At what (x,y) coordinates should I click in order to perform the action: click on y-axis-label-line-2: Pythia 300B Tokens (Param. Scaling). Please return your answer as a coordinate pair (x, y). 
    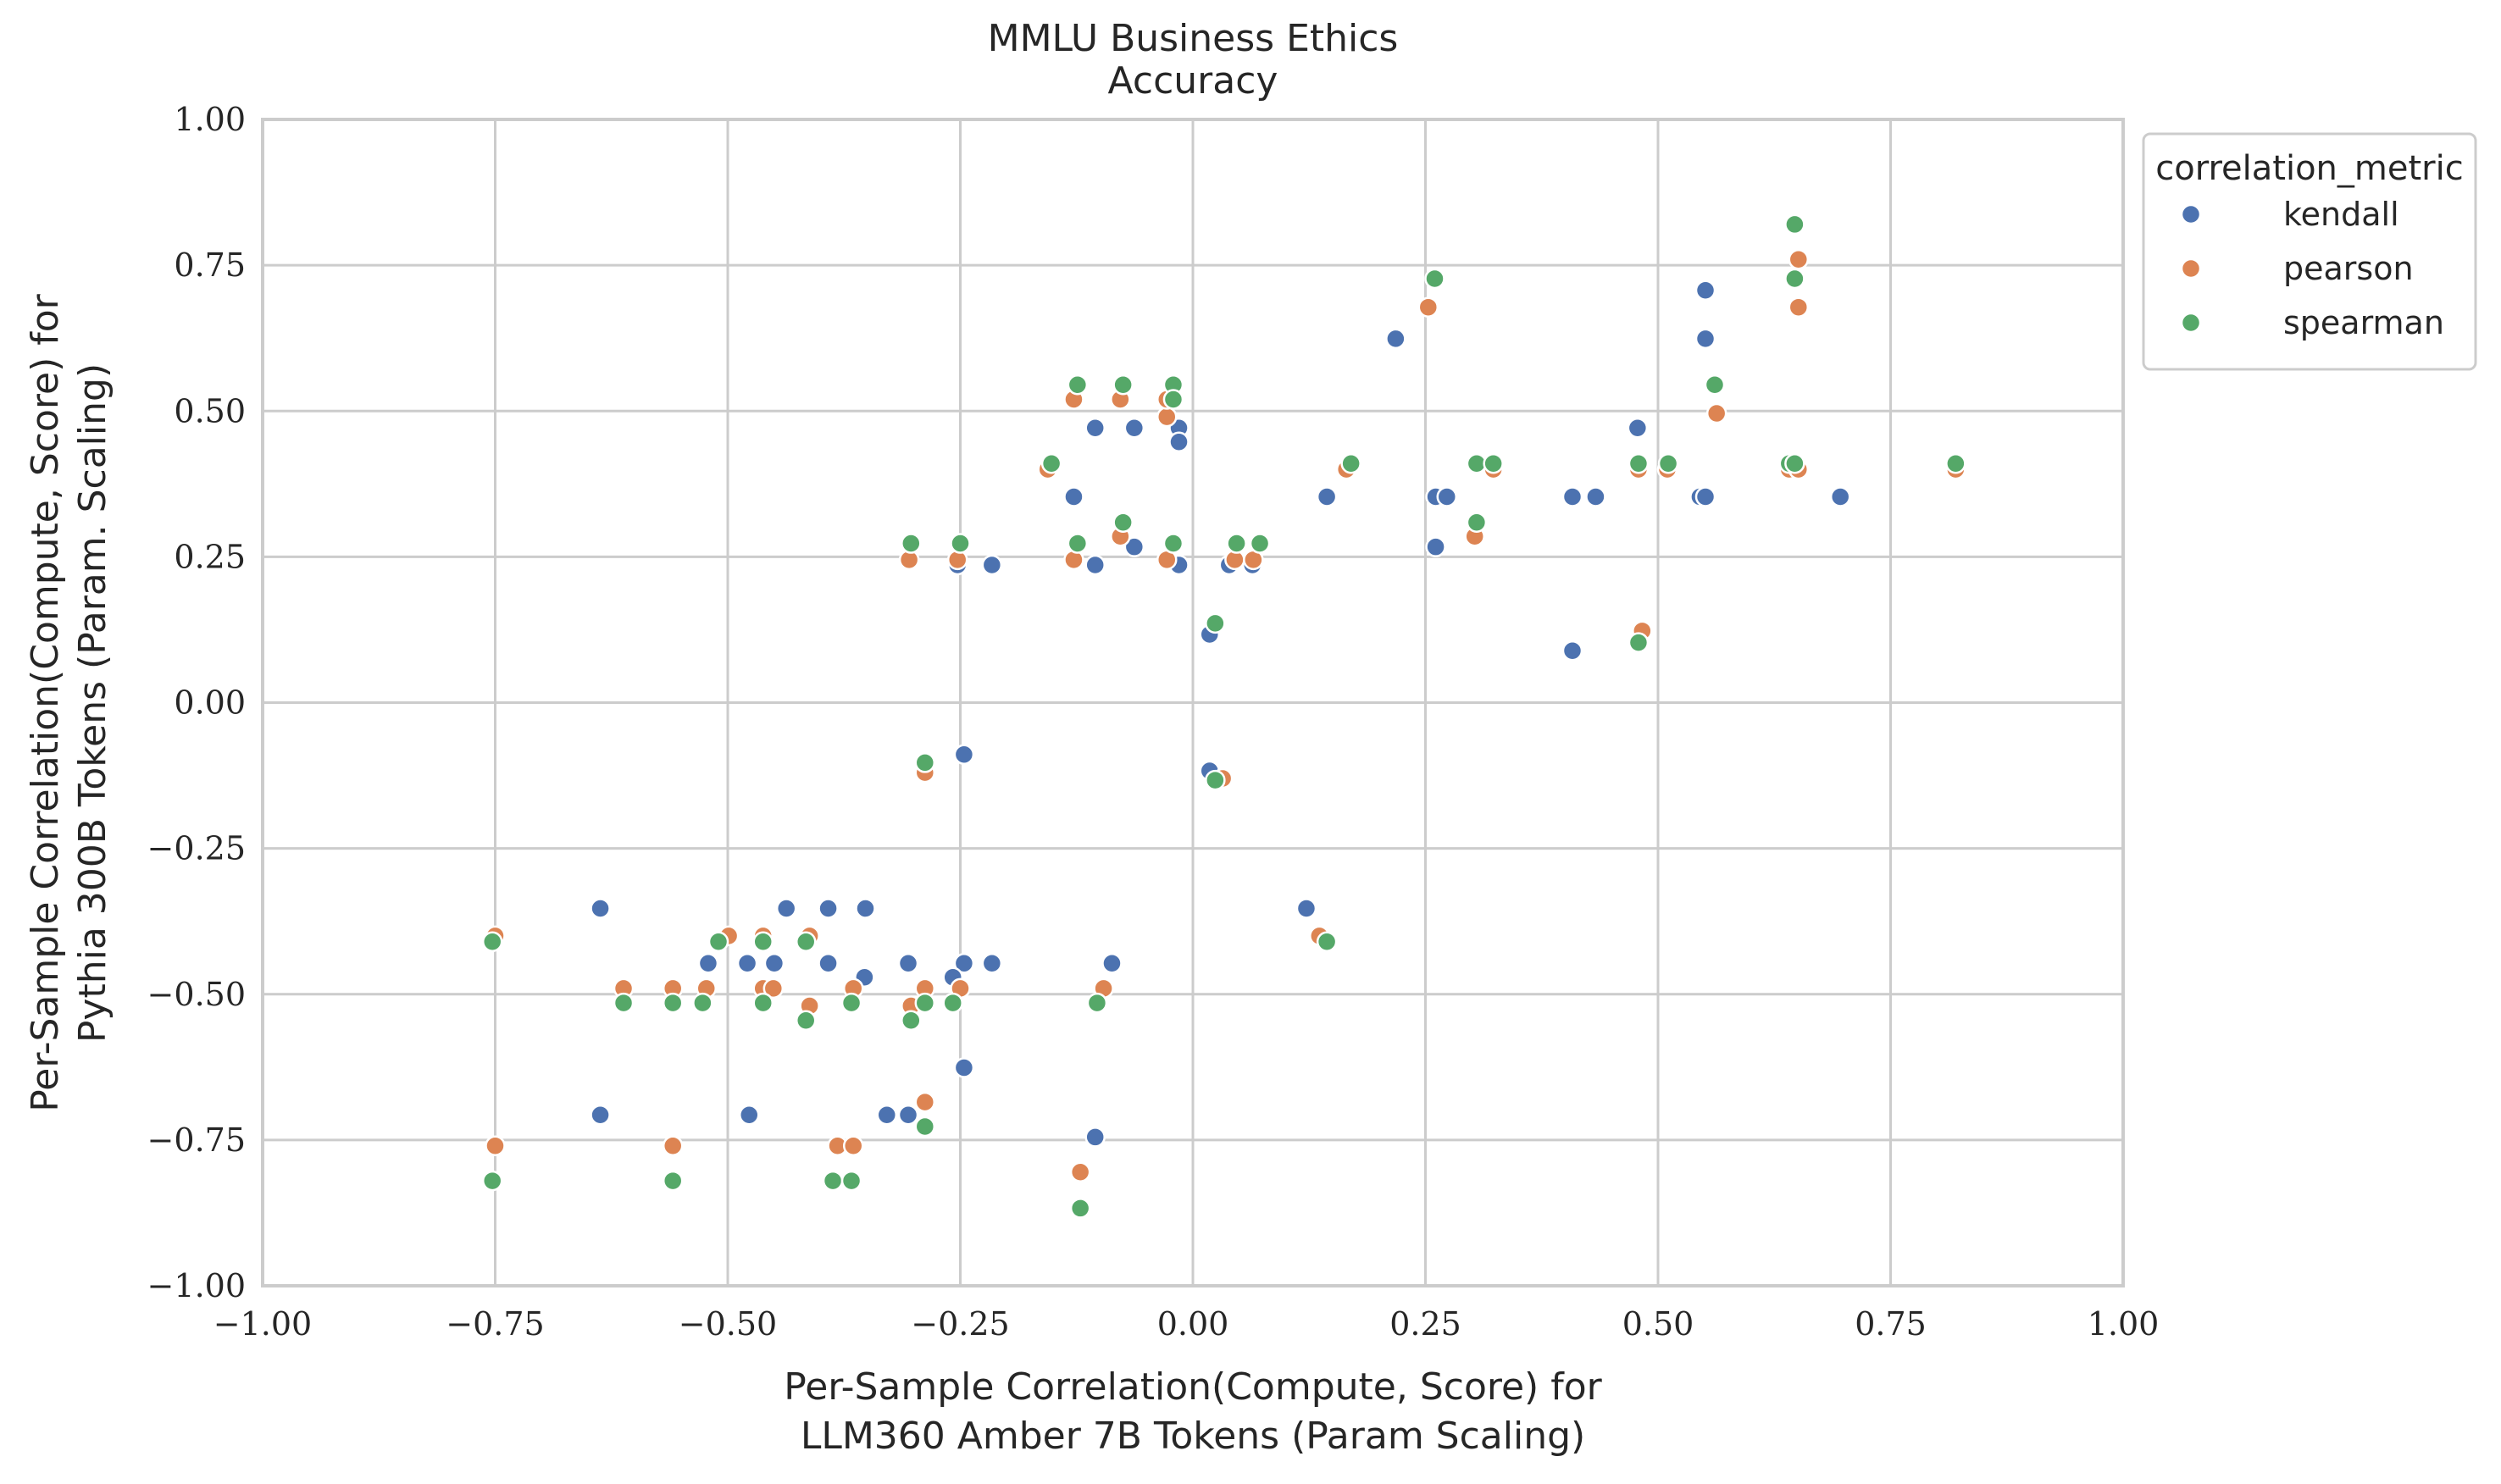
    Looking at the image, I should click on (92, 703).